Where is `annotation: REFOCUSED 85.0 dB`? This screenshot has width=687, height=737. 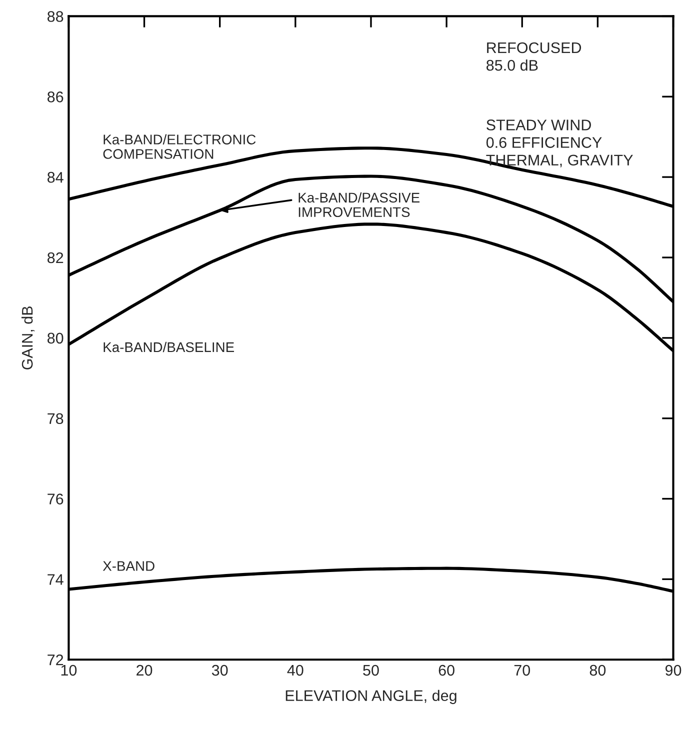
annotation: REFOCUSED 85.0 dB is located at coordinates (534, 56).